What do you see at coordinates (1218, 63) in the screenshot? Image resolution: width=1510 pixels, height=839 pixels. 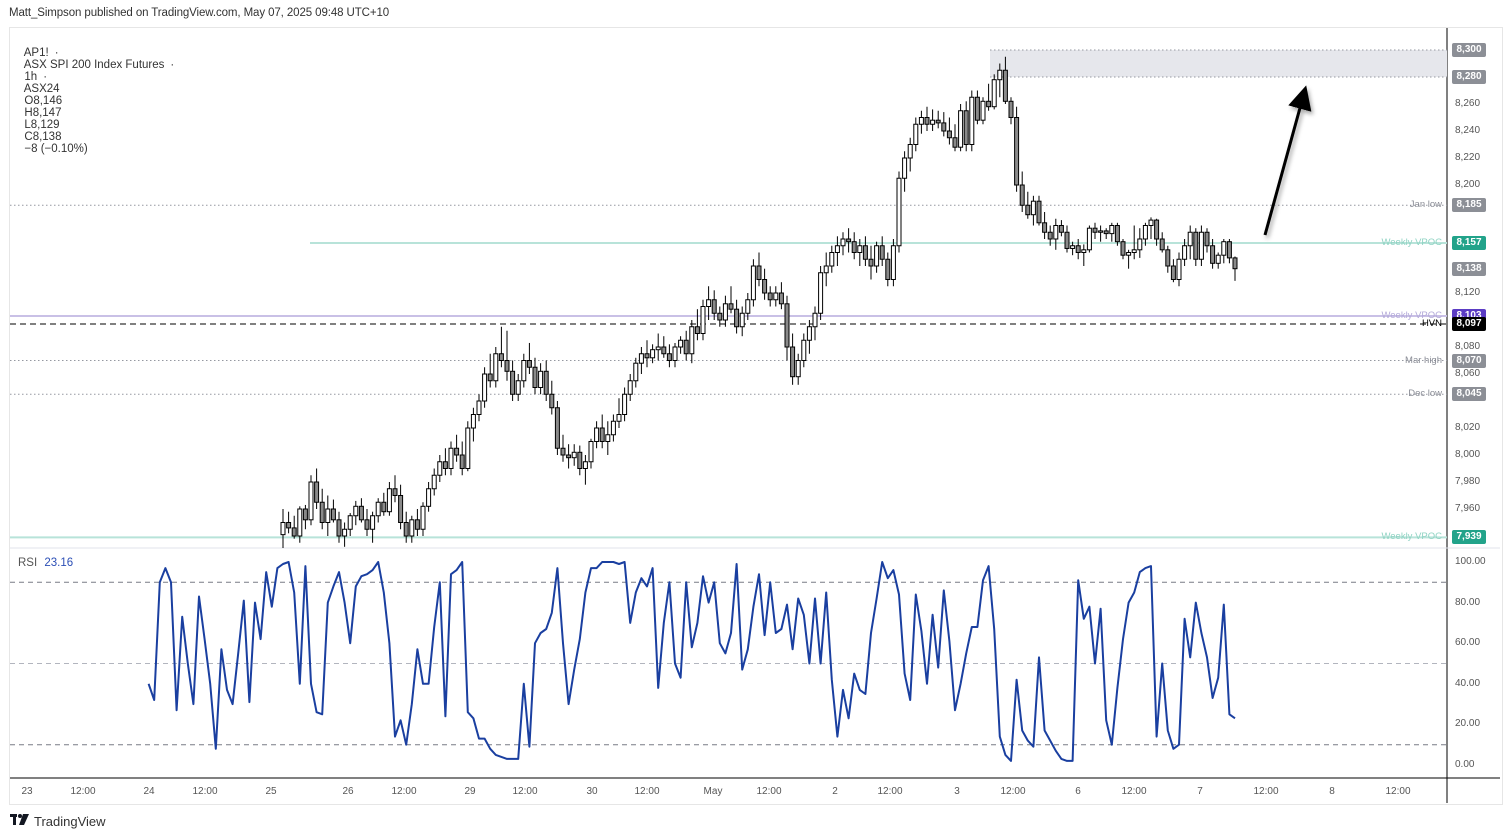 I see `resistance-zone` at bounding box center [1218, 63].